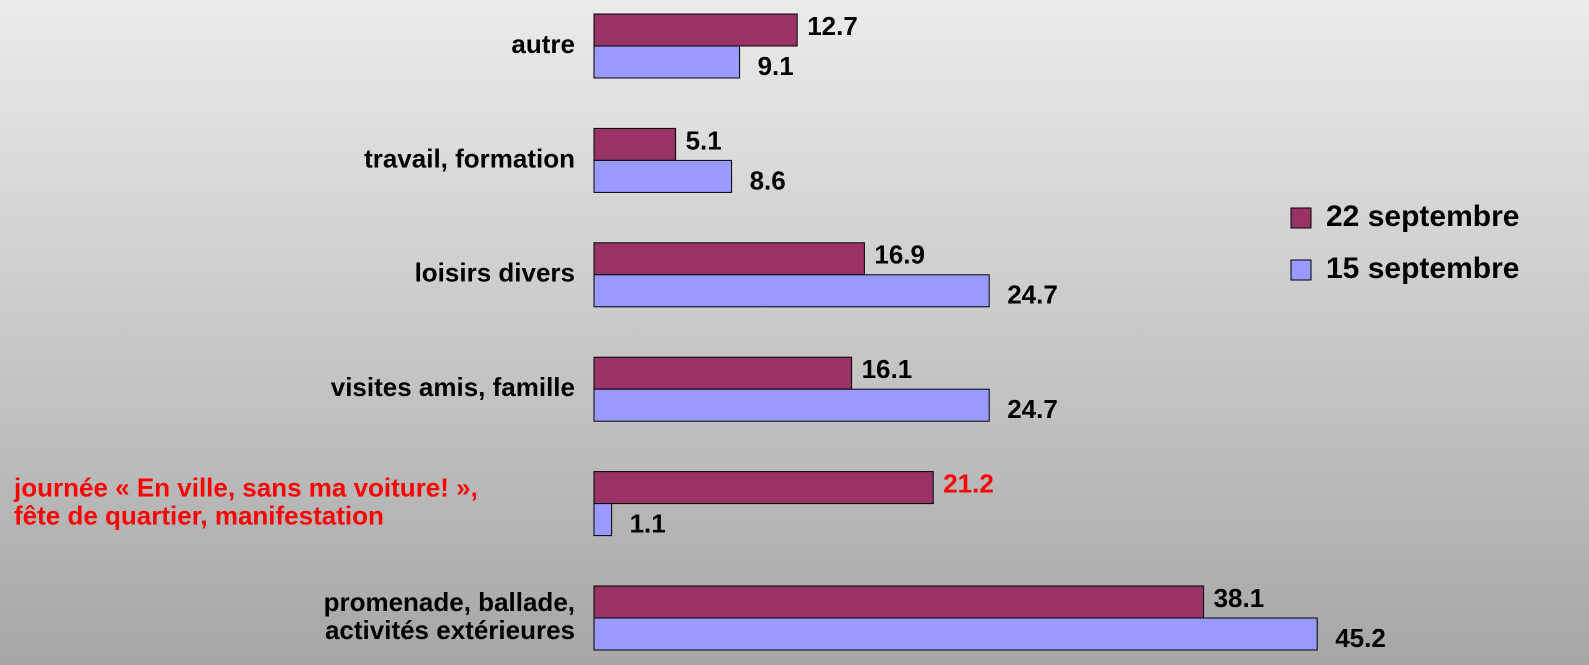 The image size is (1589, 665). What do you see at coordinates (776, 66) in the screenshot?
I see `value-label: 9.1` at bounding box center [776, 66].